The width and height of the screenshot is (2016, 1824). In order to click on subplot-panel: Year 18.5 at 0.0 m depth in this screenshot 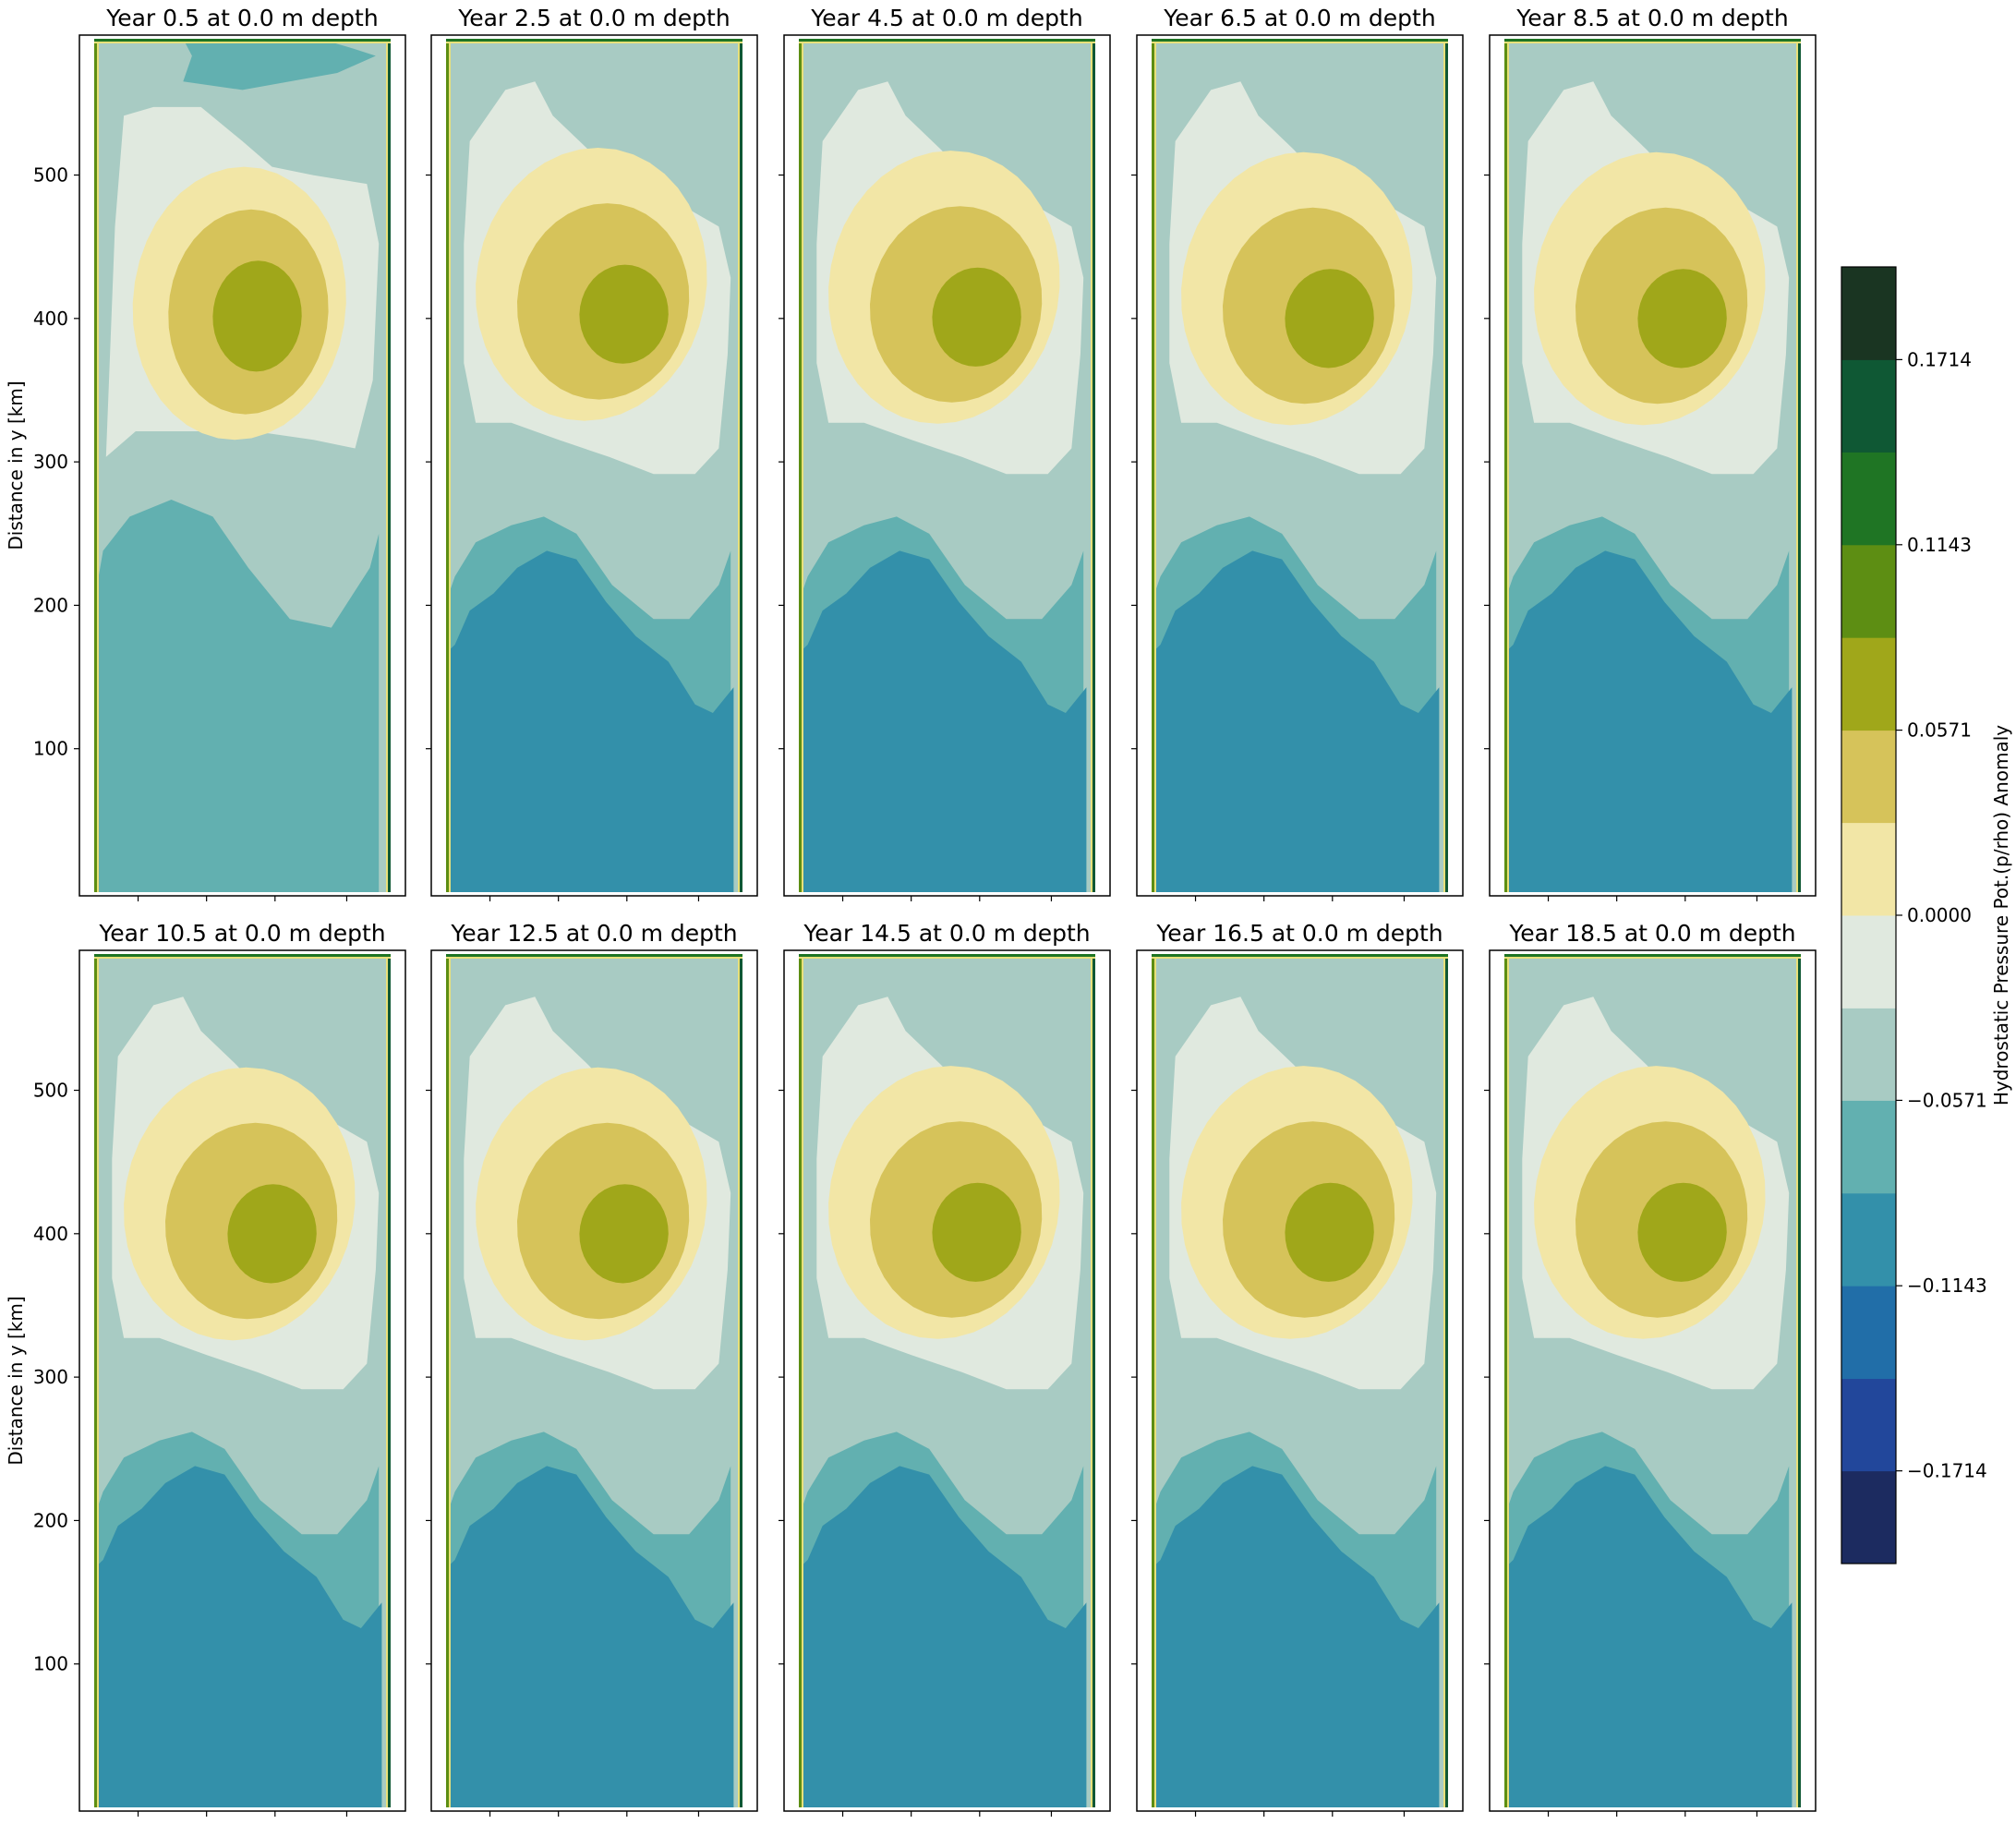, I will do `click(1651, 1368)`.